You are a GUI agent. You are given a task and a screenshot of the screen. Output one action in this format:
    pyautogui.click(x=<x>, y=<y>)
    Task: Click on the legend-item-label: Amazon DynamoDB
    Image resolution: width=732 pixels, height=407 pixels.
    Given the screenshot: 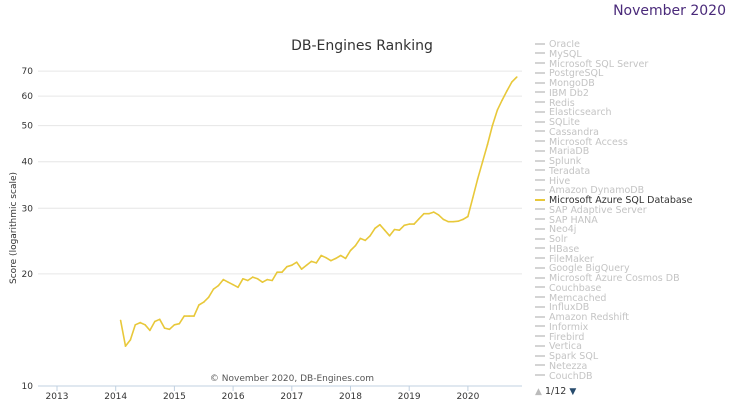 What is the action you would take?
    pyautogui.click(x=597, y=191)
    